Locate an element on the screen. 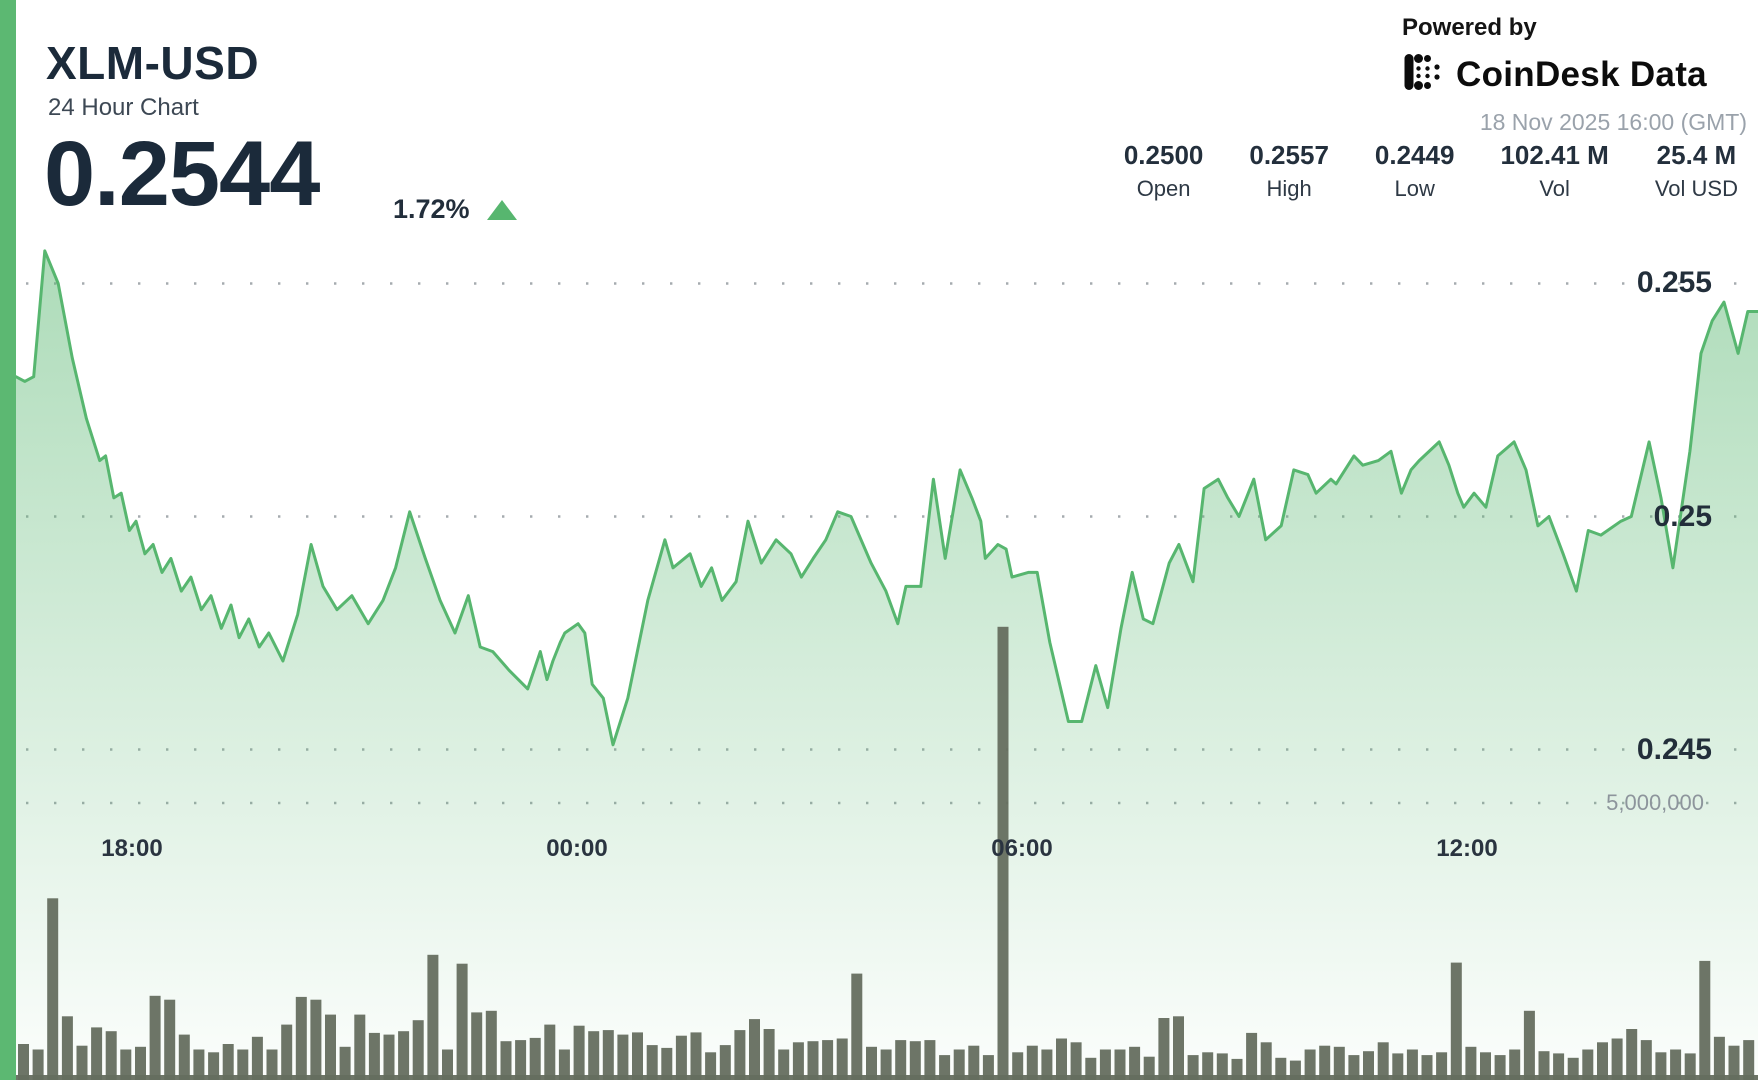  stat-volume-usd: 25.4 M Vol USD is located at coordinates (1696, 171).